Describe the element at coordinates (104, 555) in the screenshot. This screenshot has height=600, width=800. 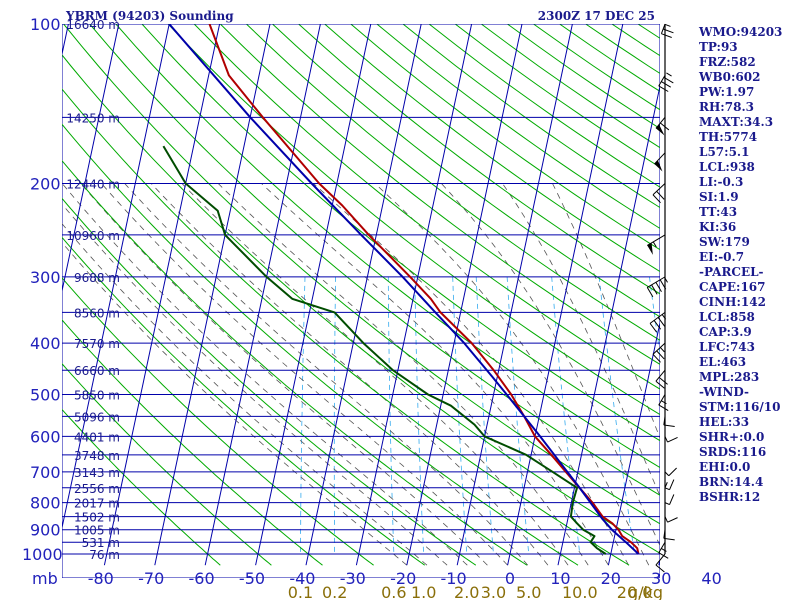
I see `height-label: 76 m` at that location.